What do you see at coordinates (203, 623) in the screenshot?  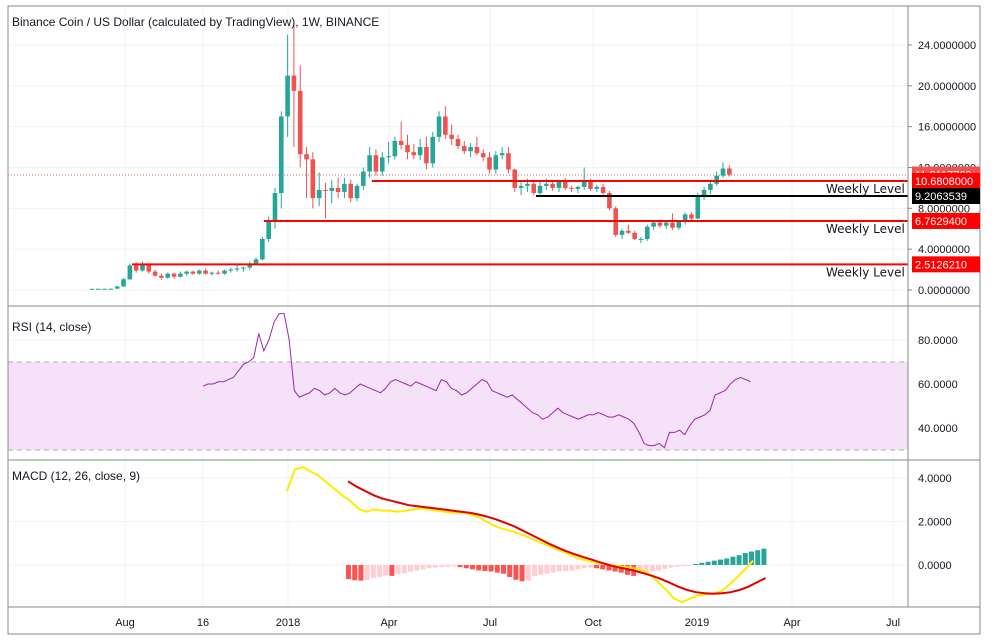 I see `time-tick-label: 16` at bounding box center [203, 623].